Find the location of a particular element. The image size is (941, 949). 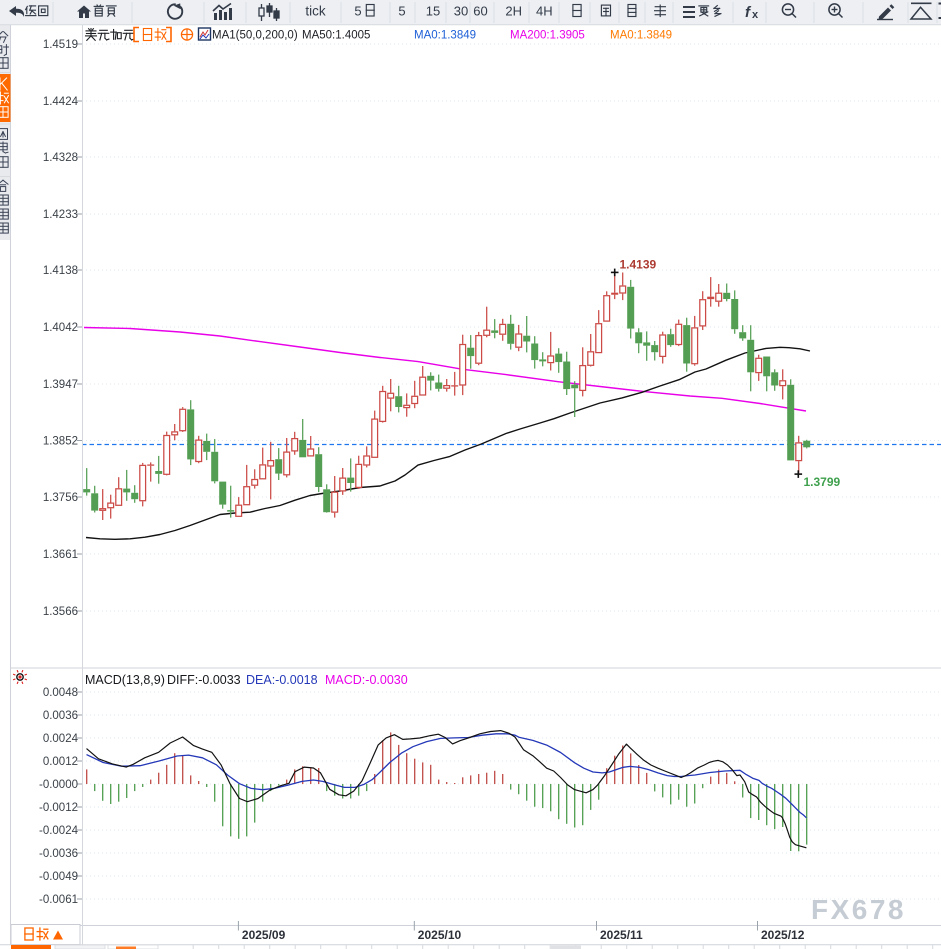

svg-text: f is located at coordinates (748, 12).